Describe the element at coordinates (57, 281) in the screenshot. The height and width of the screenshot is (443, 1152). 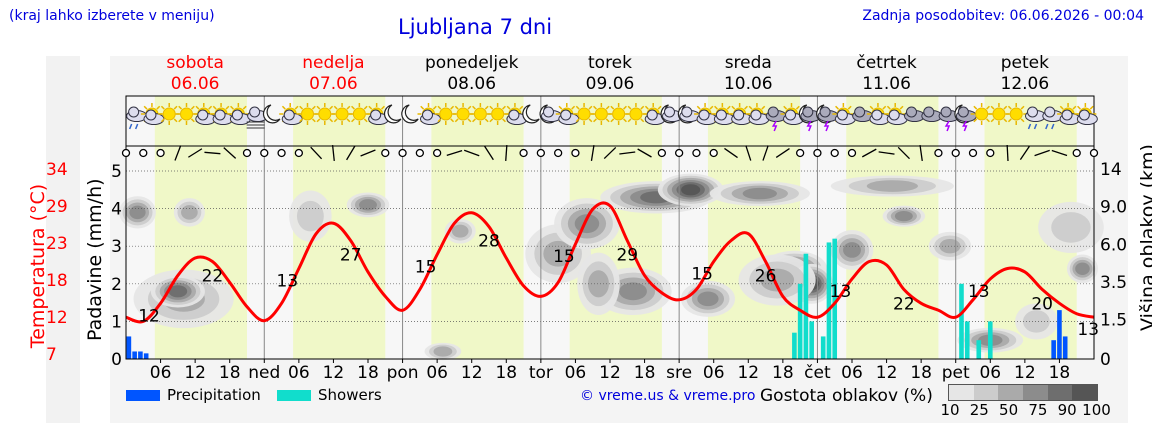
I see `temperature-tick-label: 18` at that location.